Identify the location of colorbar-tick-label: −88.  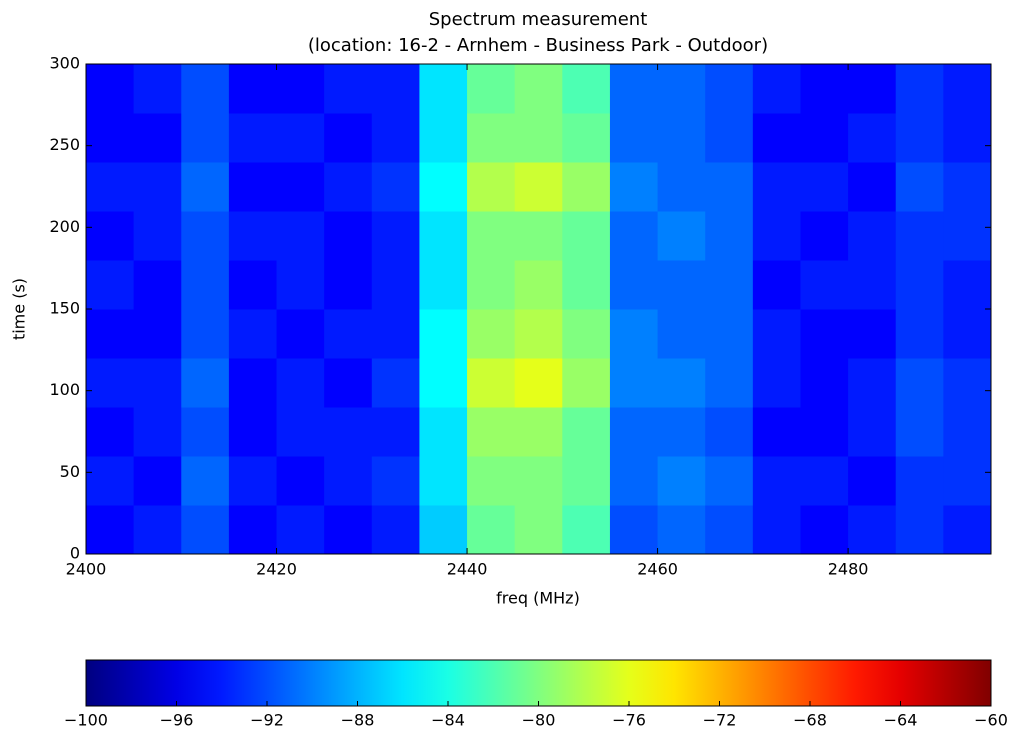
(358, 720).